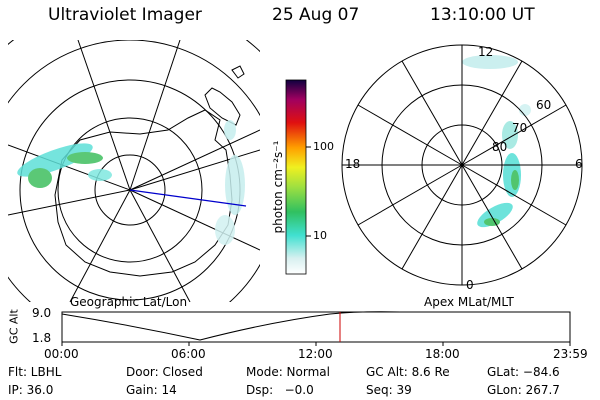 The width and height of the screenshot is (600, 400). Describe the element at coordinates (42, 313) in the screenshot. I see `altitude-ytick-high: 9.0` at that location.